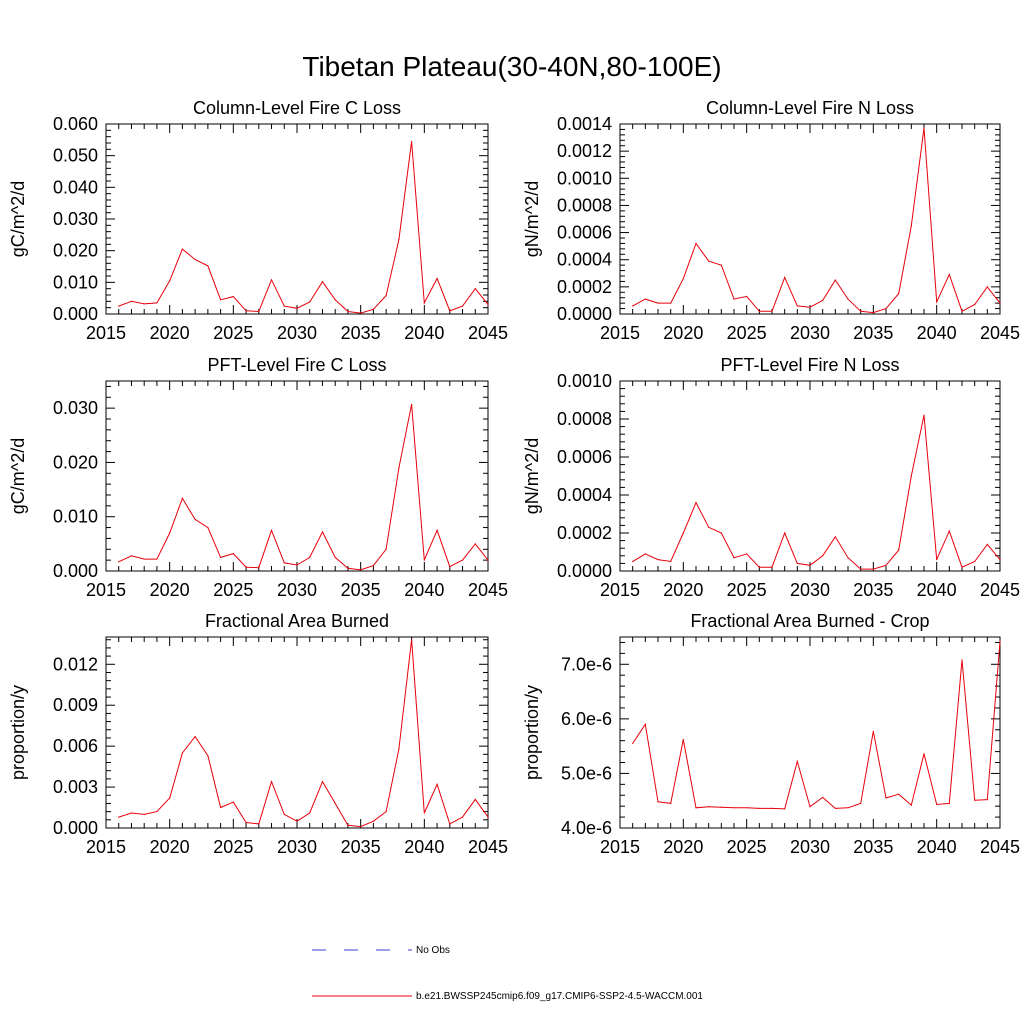 The height and width of the screenshot is (1024, 1024). Describe the element at coordinates (584, 124) in the screenshot. I see `y-tick-label: 0.0014` at that location.